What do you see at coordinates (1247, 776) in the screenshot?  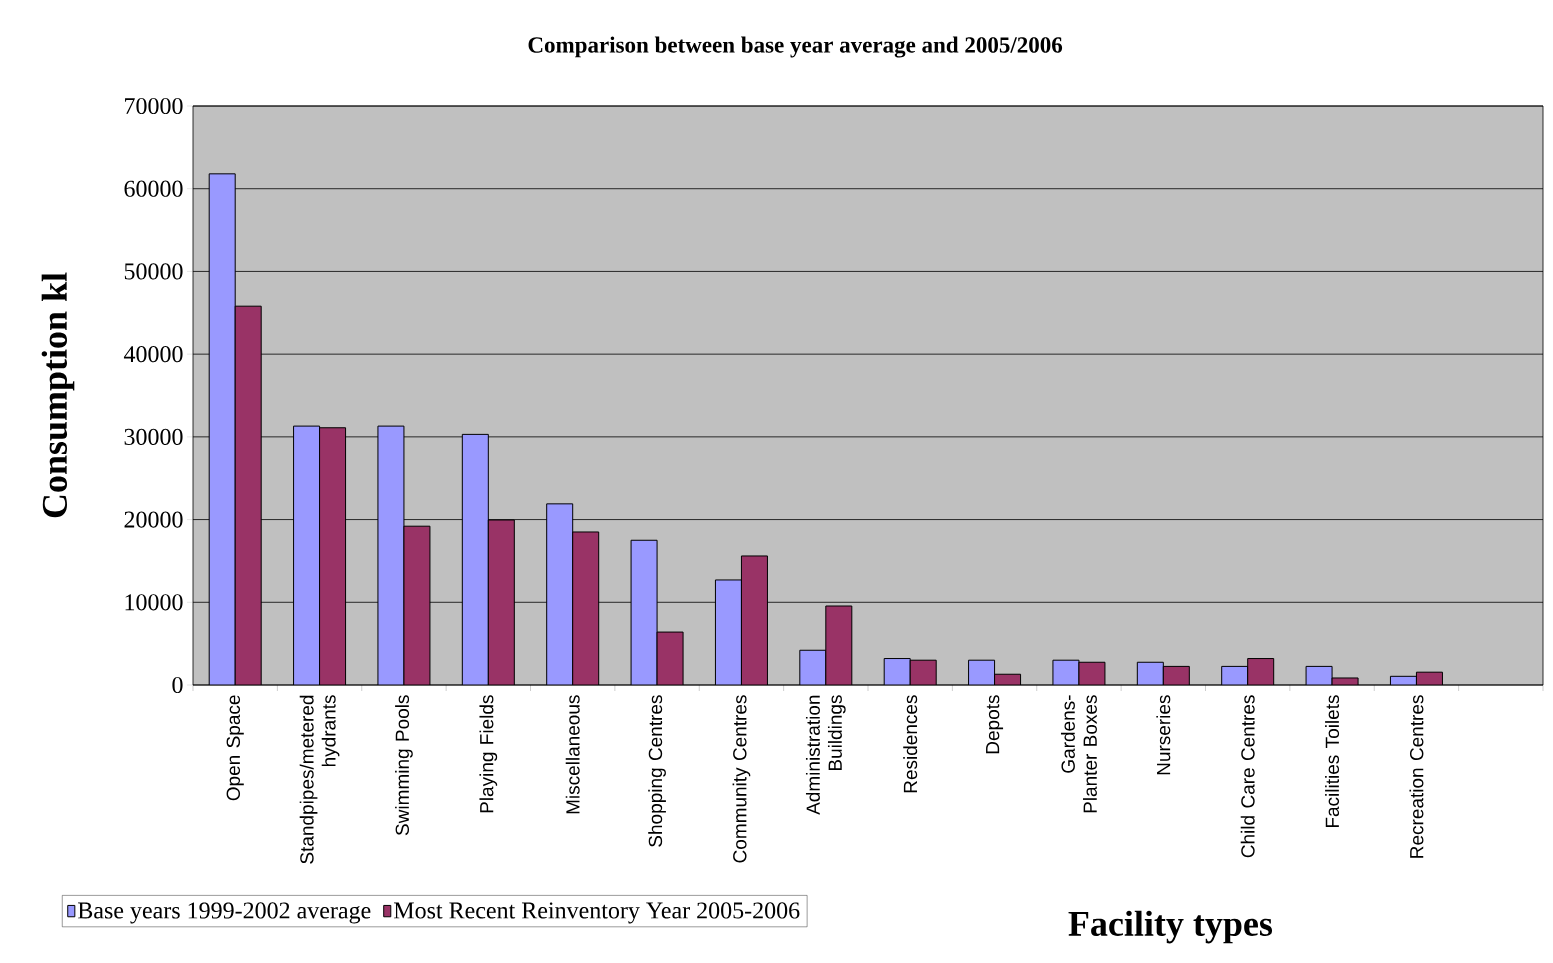 I see `x-tick-label: Child Care Centres` at bounding box center [1247, 776].